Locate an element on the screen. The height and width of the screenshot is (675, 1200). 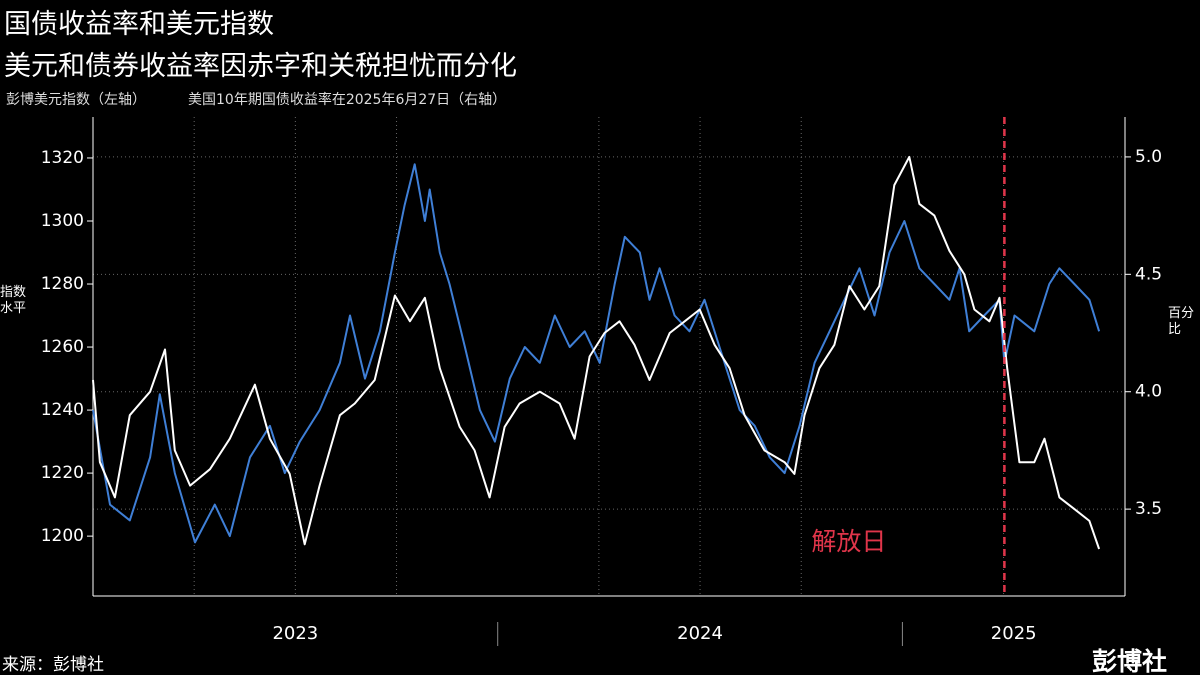
subtitle: 美元和债券收益率因赤字和关税担忧而分化 is located at coordinates (260, 66).